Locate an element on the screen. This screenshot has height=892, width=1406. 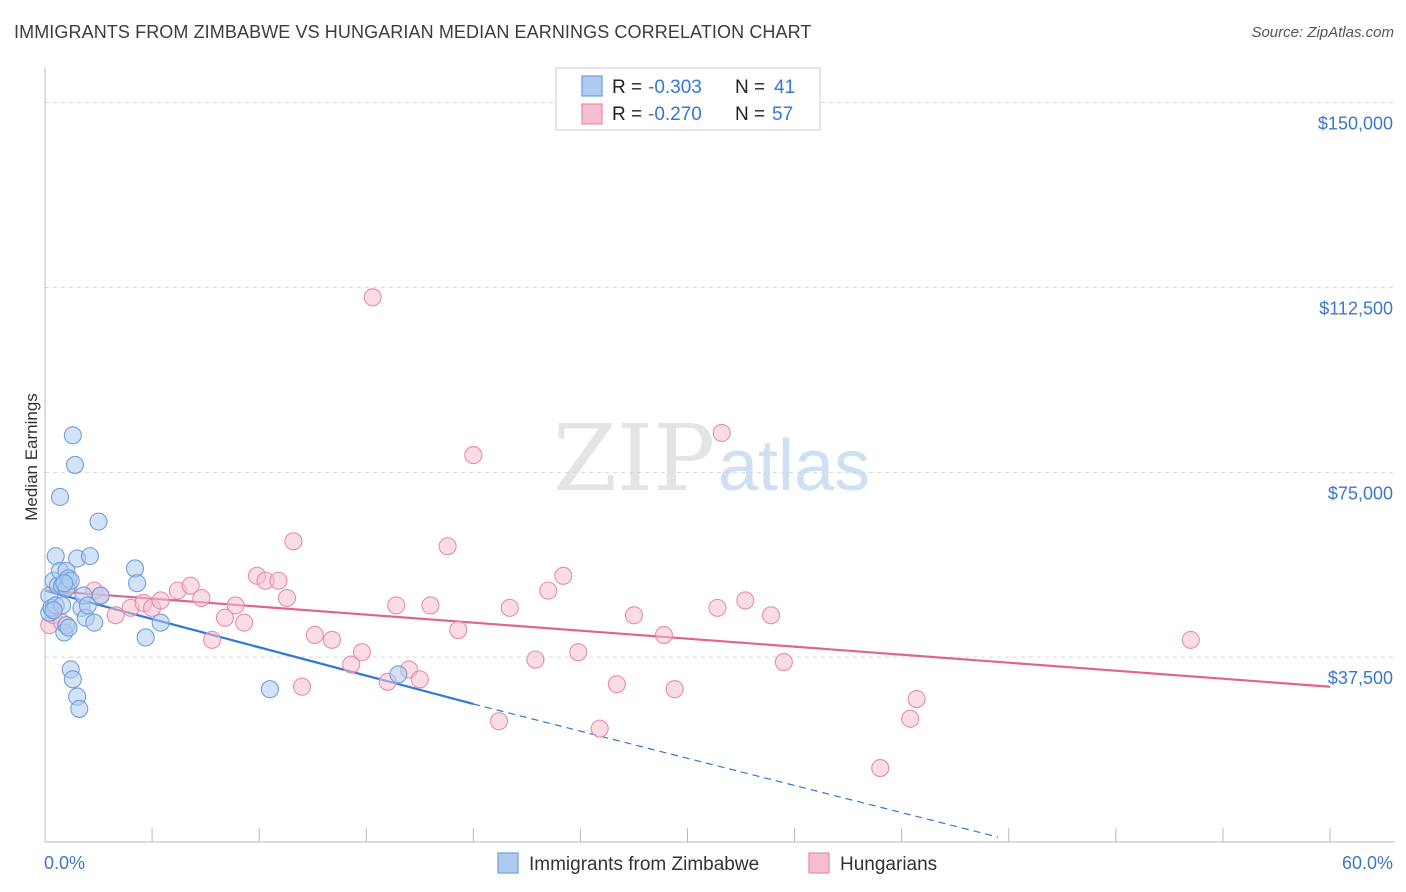
y-tick-label: $37,500 is located at coordinates (1360, 678).